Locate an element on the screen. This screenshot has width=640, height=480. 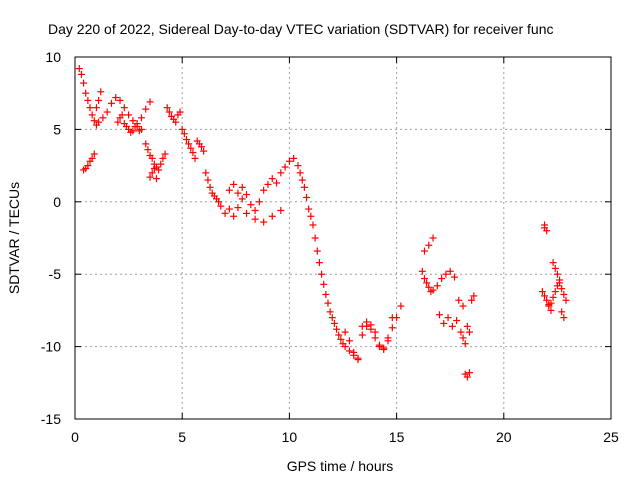
x-tick-label: 20 is located at coordinates (504, 437).